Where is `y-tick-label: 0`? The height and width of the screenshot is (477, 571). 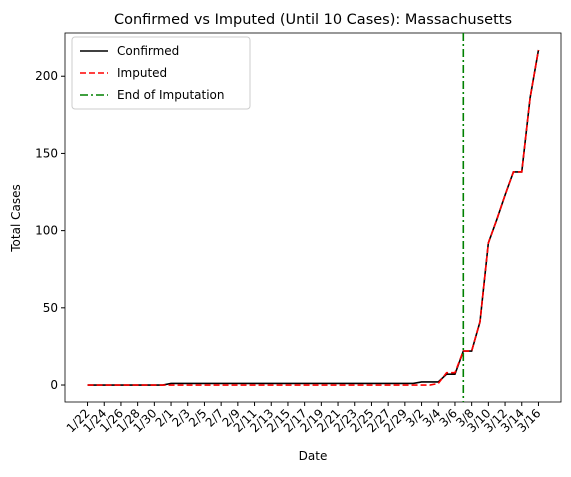 y-tick-label: 0 is located at coordinates (54, 385).